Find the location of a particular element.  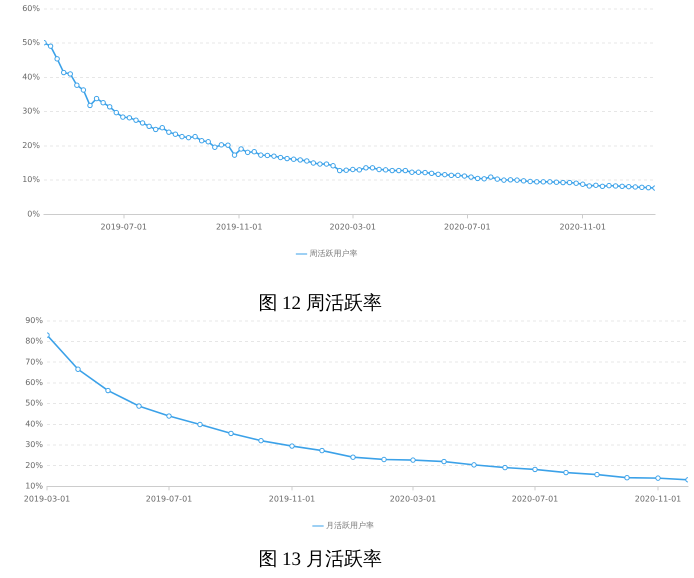

caption: 图 12 周活跃率 is located at coordinates (320, 304).